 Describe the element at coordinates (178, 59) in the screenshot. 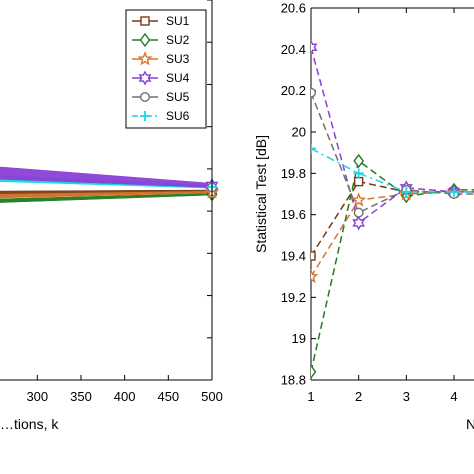

I see `legend-label-su3: SU3` at that location.